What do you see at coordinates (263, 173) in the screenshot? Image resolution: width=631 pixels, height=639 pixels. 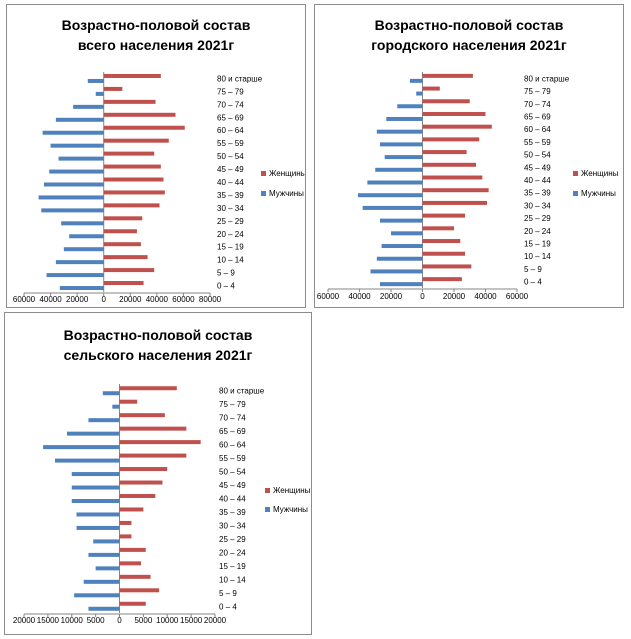 I see `legend-swatch` at bounding box center [263, 173].